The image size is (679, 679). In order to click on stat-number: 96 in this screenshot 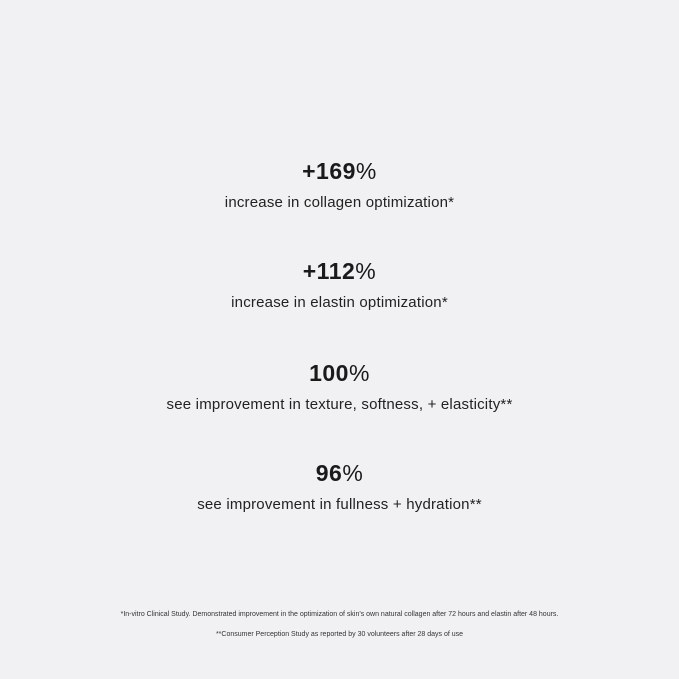, I will do `click(329, 473)`.